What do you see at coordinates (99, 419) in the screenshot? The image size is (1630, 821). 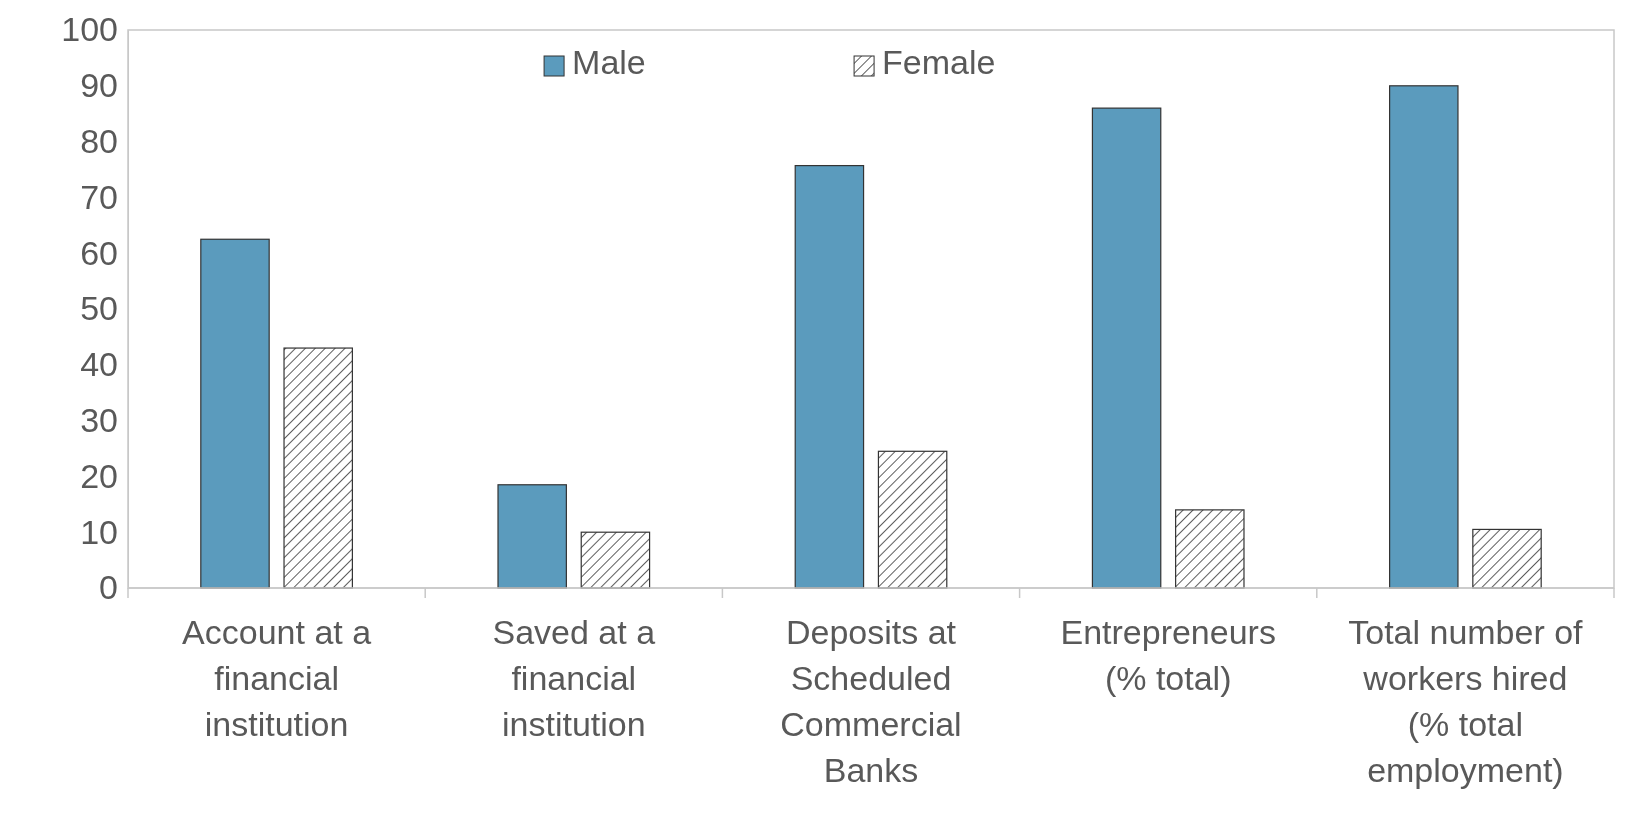 I see `y-tick-label: 30` at bounding box center [99, 419].